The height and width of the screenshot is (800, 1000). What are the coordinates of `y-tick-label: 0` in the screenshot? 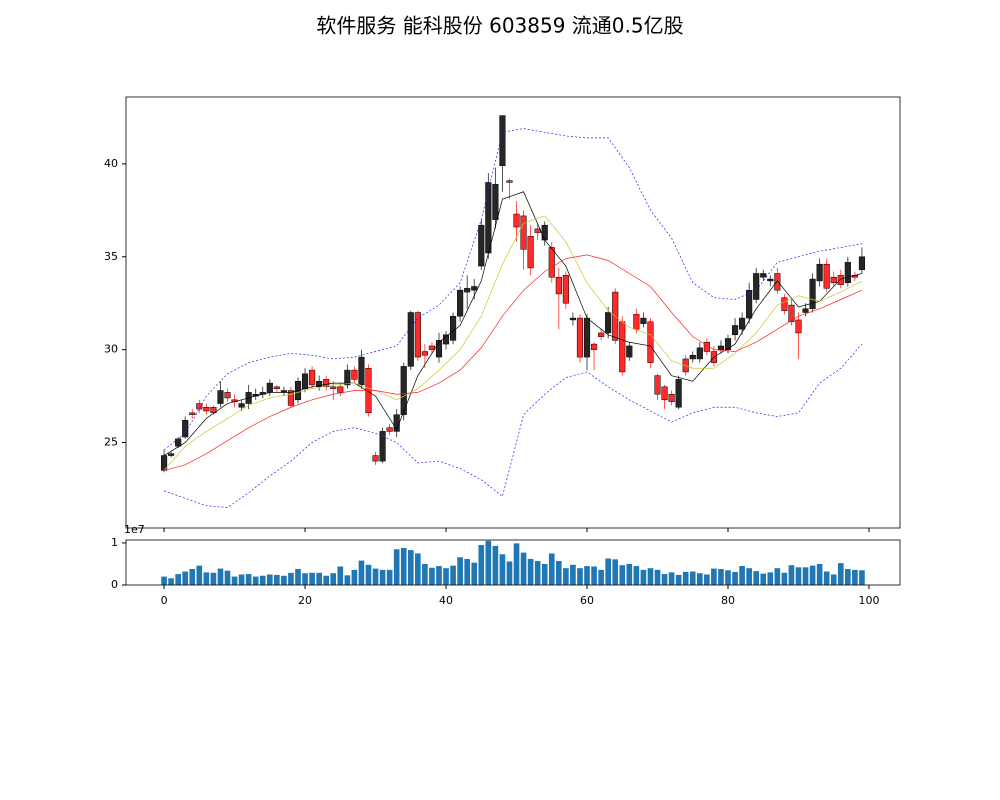 It's located at (114, 584).